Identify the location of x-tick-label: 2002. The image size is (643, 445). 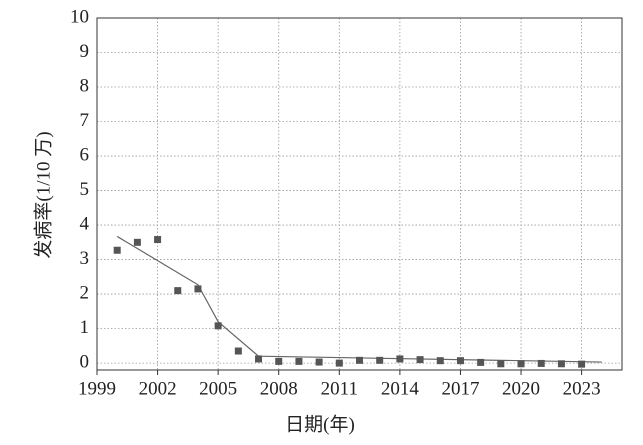
(158, 388).